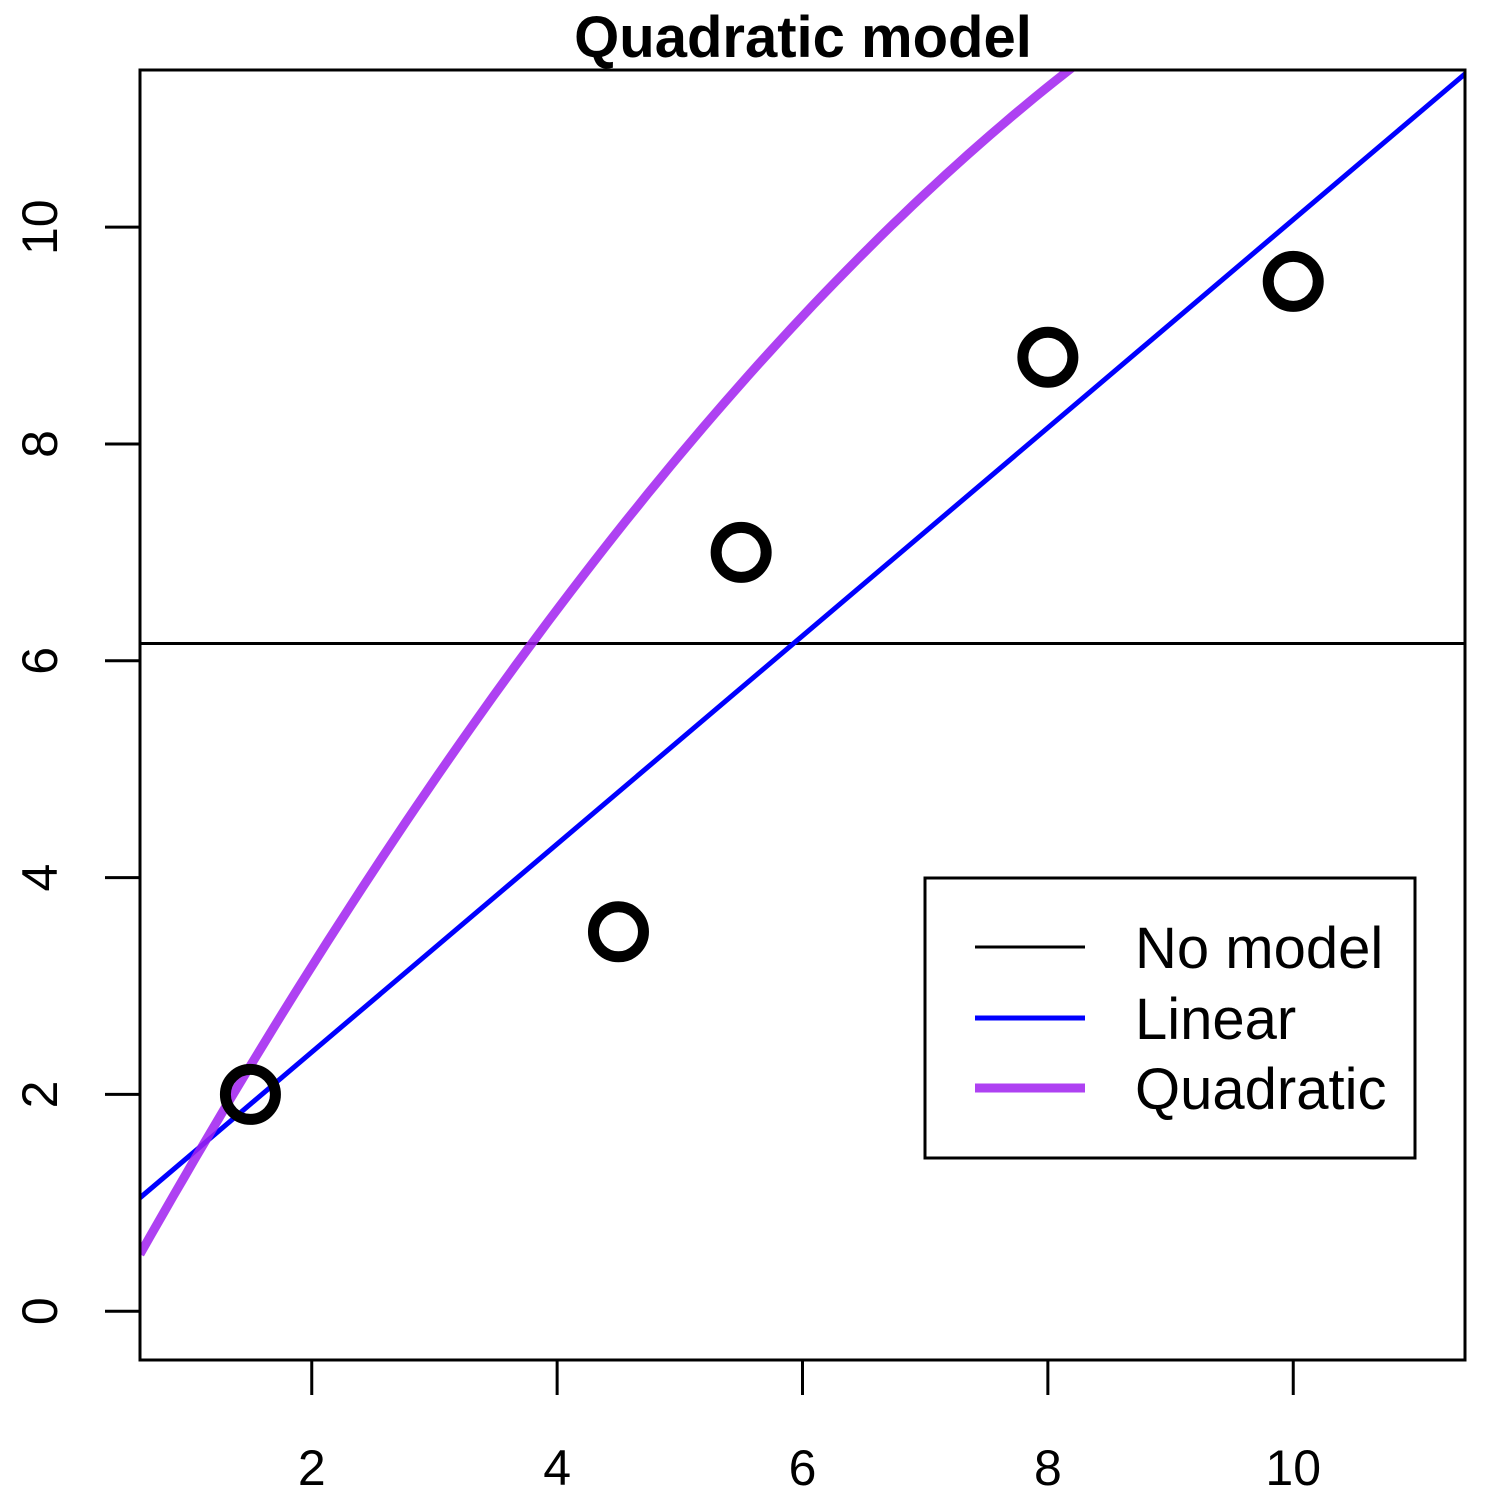 The width and height of the screenshot is (1500, 1500). I want to click on legend: No model Linear Quadratic, so click(1170, 1018).